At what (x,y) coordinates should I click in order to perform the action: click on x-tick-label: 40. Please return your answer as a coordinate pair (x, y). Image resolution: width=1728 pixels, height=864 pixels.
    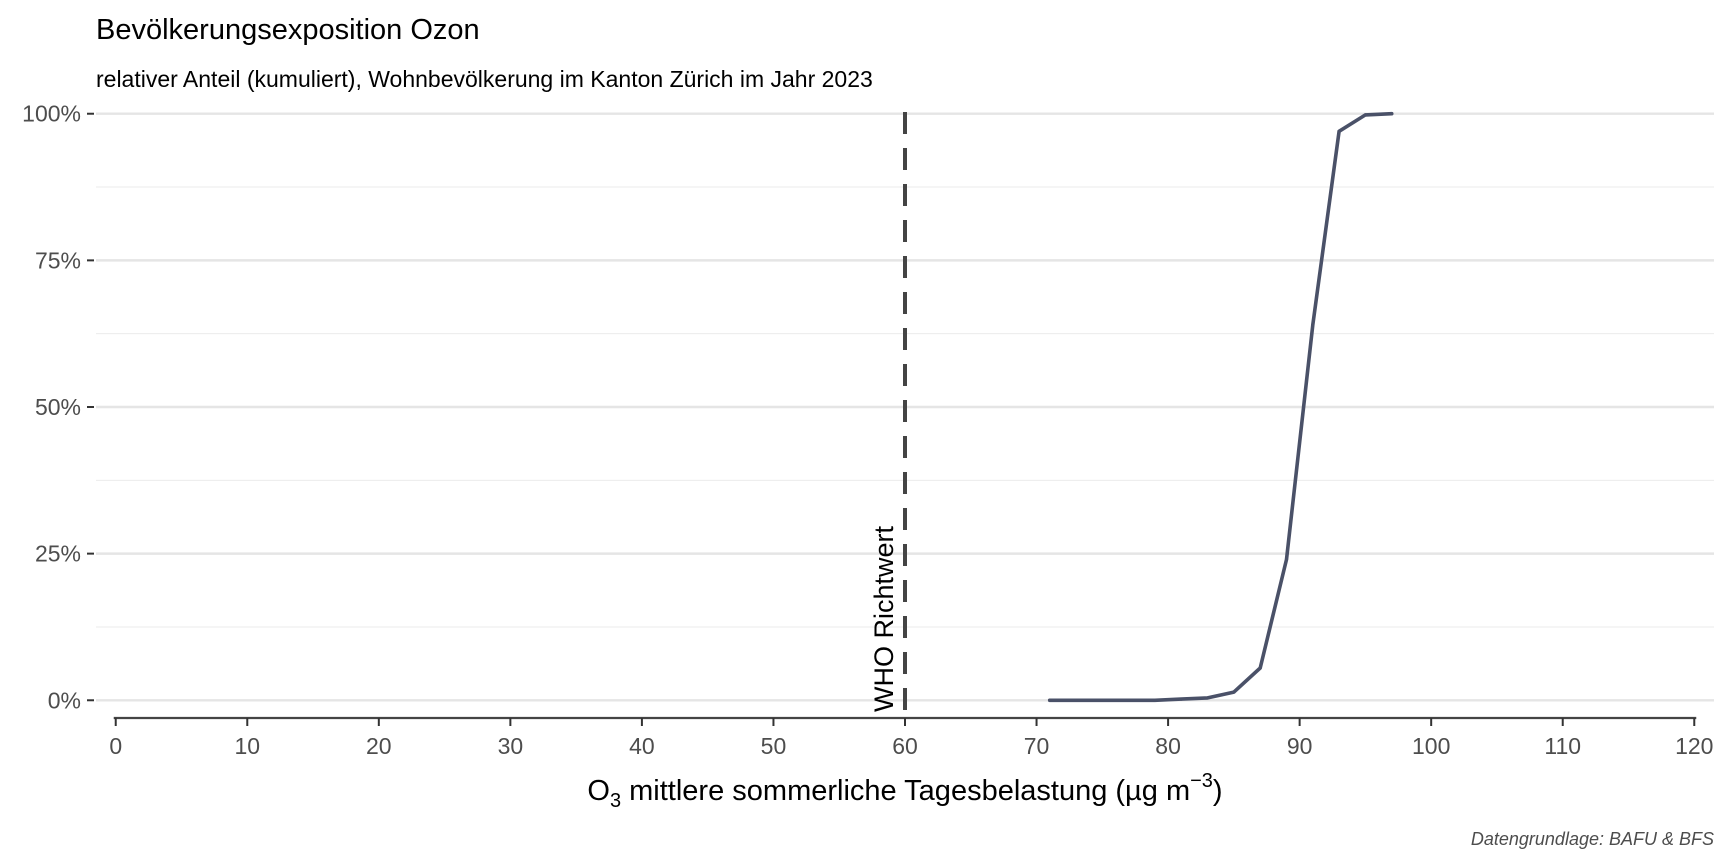
    Looking at the image, I should click on (642, 746).